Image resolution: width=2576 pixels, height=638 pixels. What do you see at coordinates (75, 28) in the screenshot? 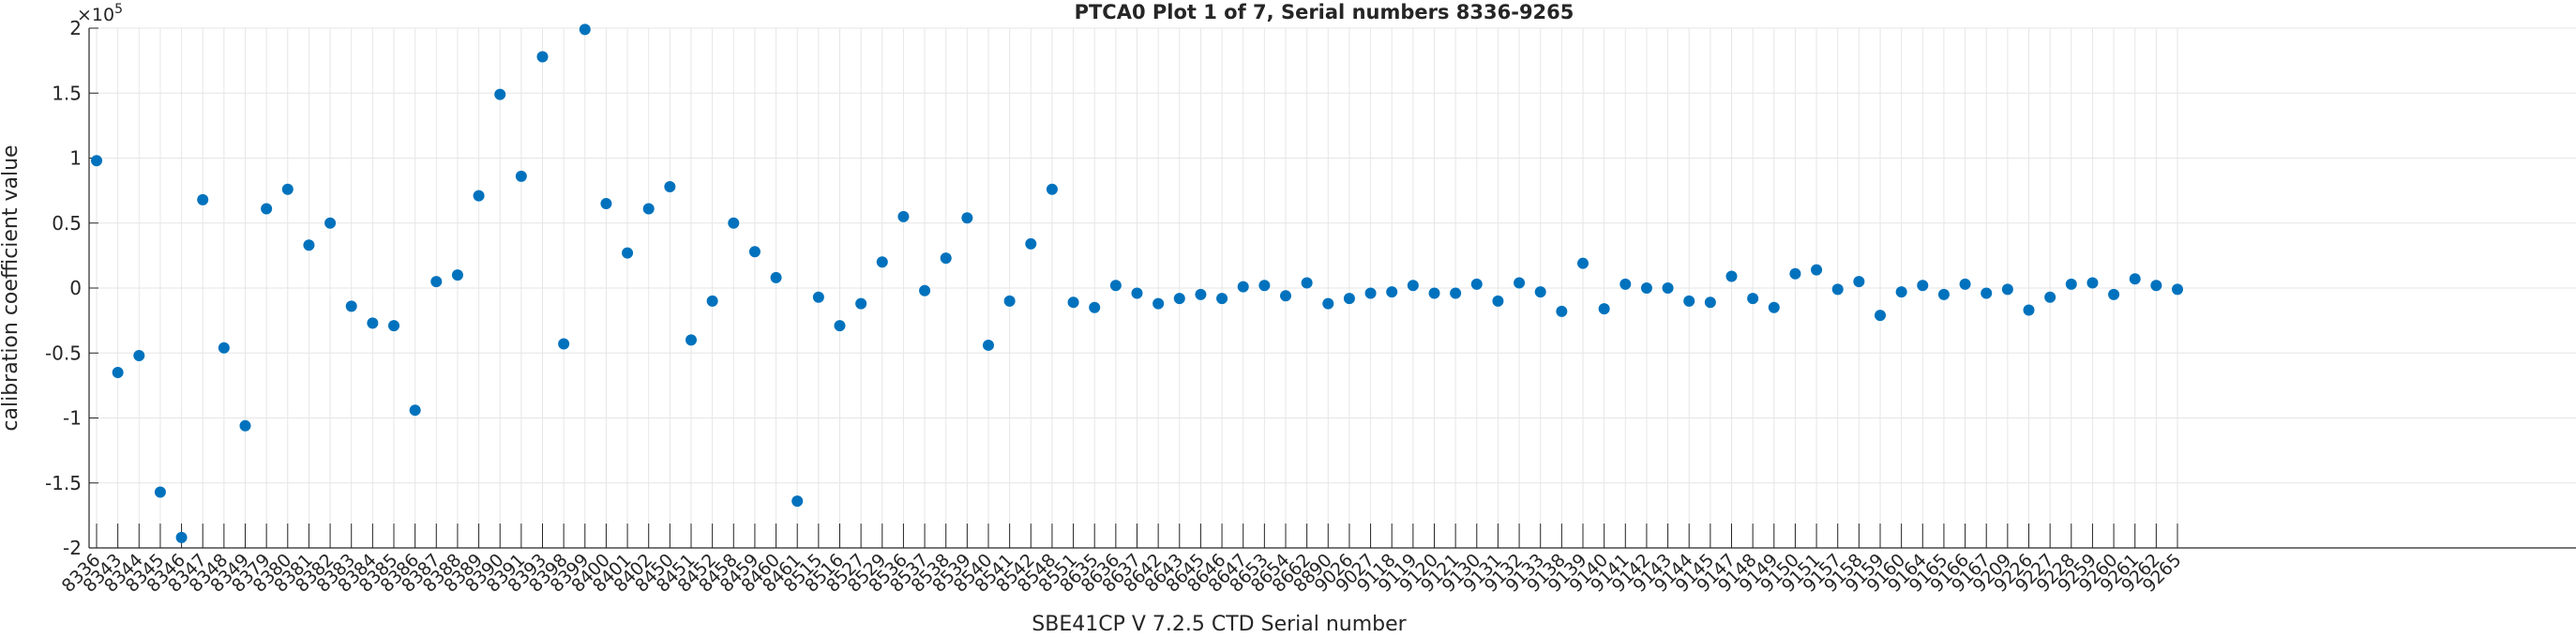
I see `y-tick-label: 2` at bounding box center [75, 28].